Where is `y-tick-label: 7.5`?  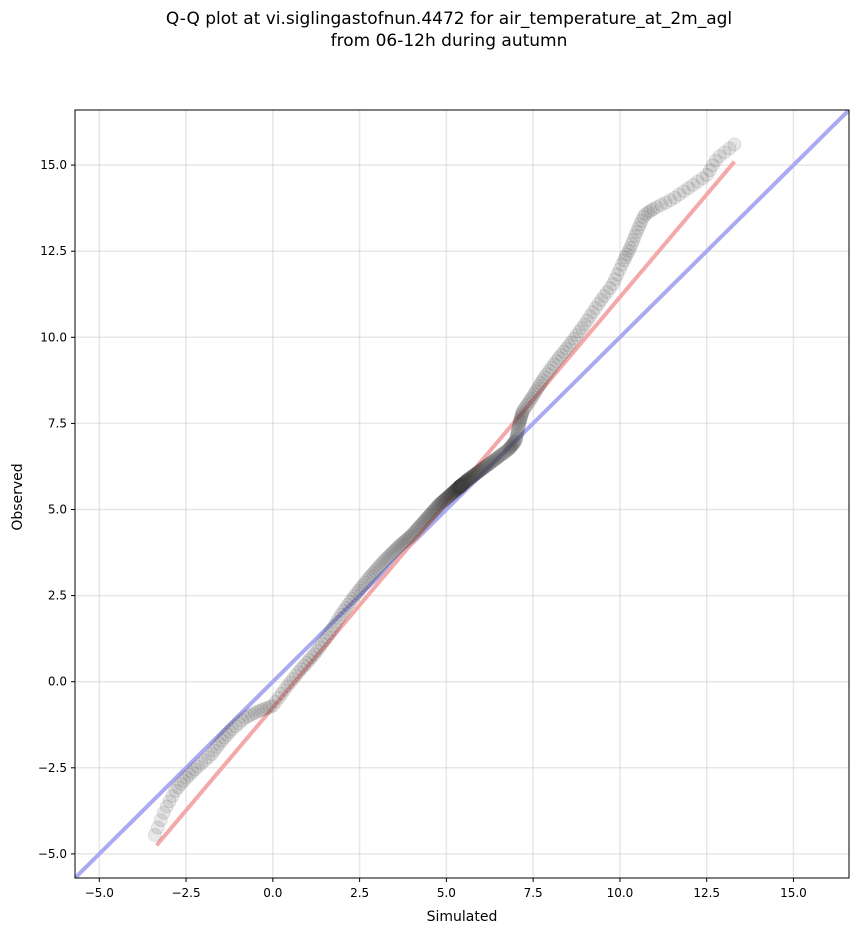 y-tick-label: 7.5 is located at coordinates (57, 423).